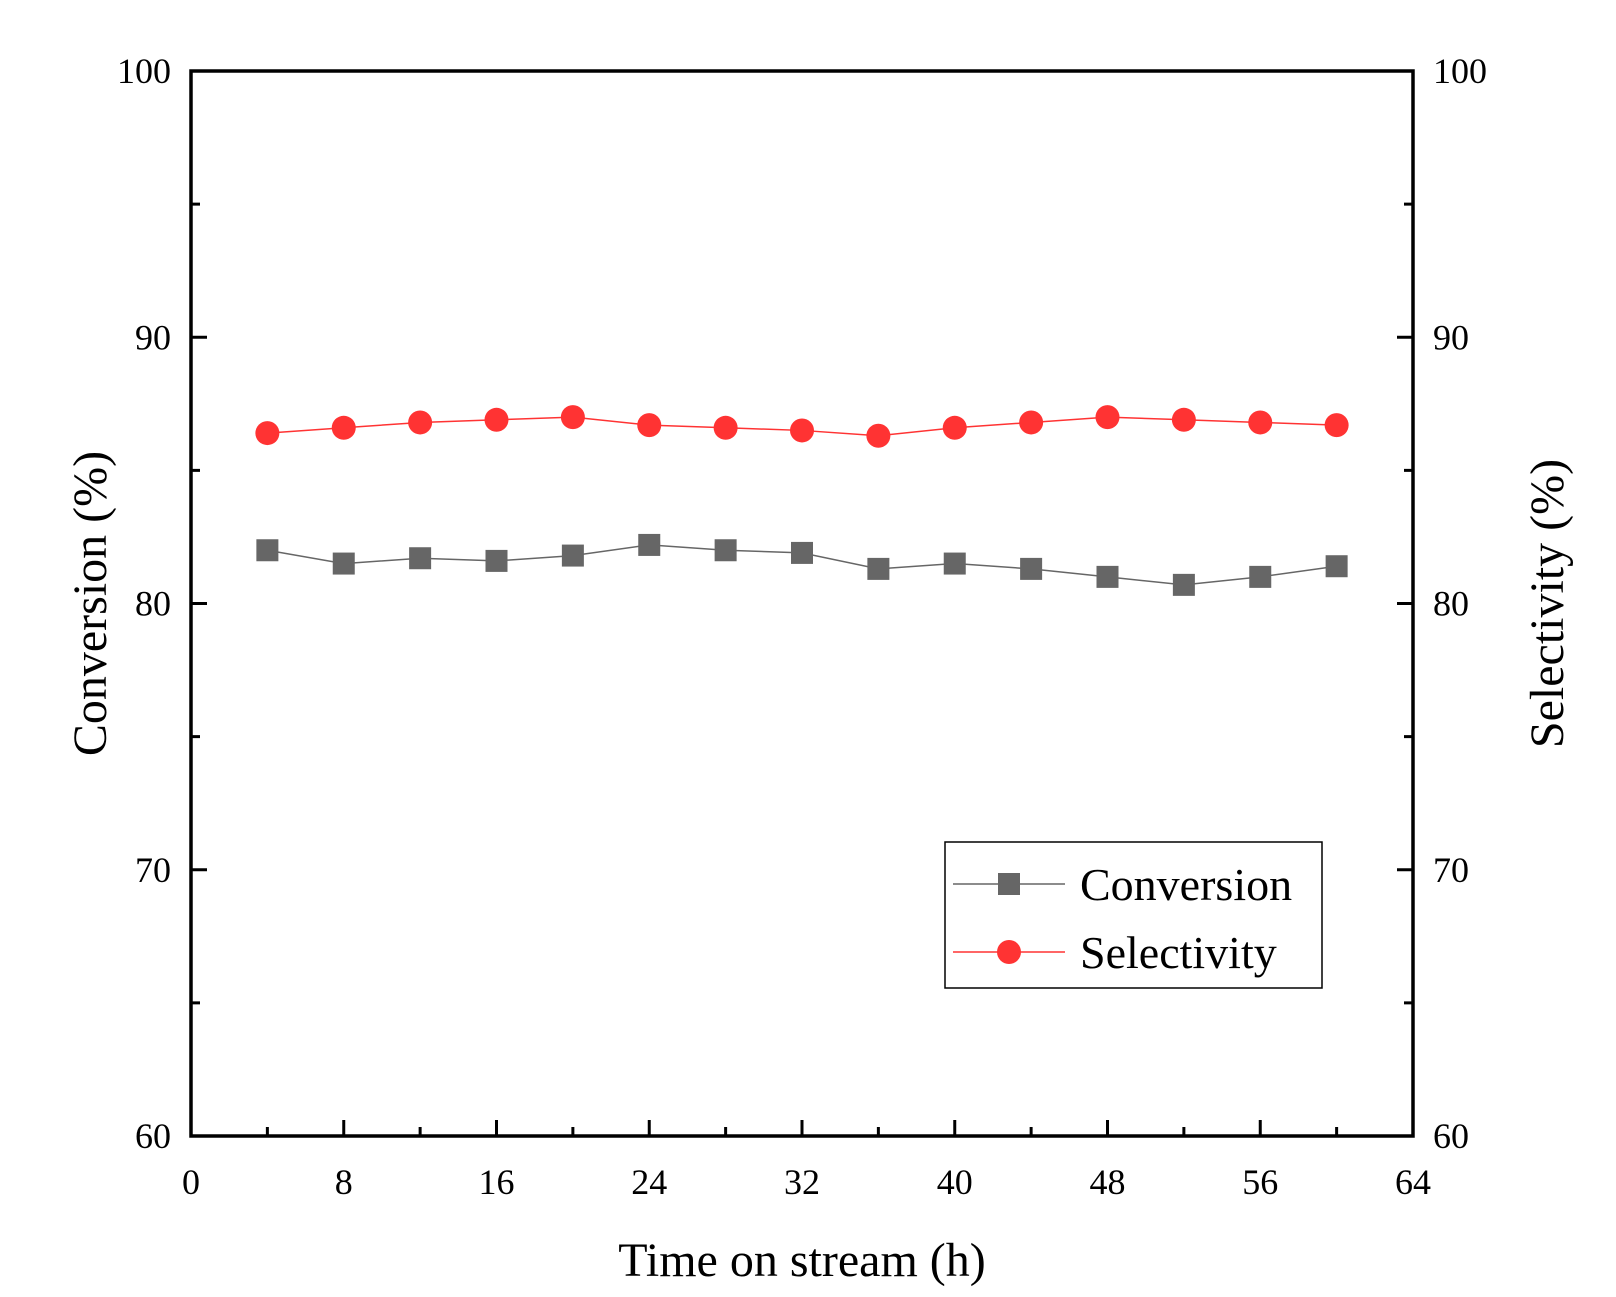 This screenshot has width=1616, height=1297. Describe the element at coordinates (1413, 1182) in the screenshot. I see `x-tick-label: 64` at that location.